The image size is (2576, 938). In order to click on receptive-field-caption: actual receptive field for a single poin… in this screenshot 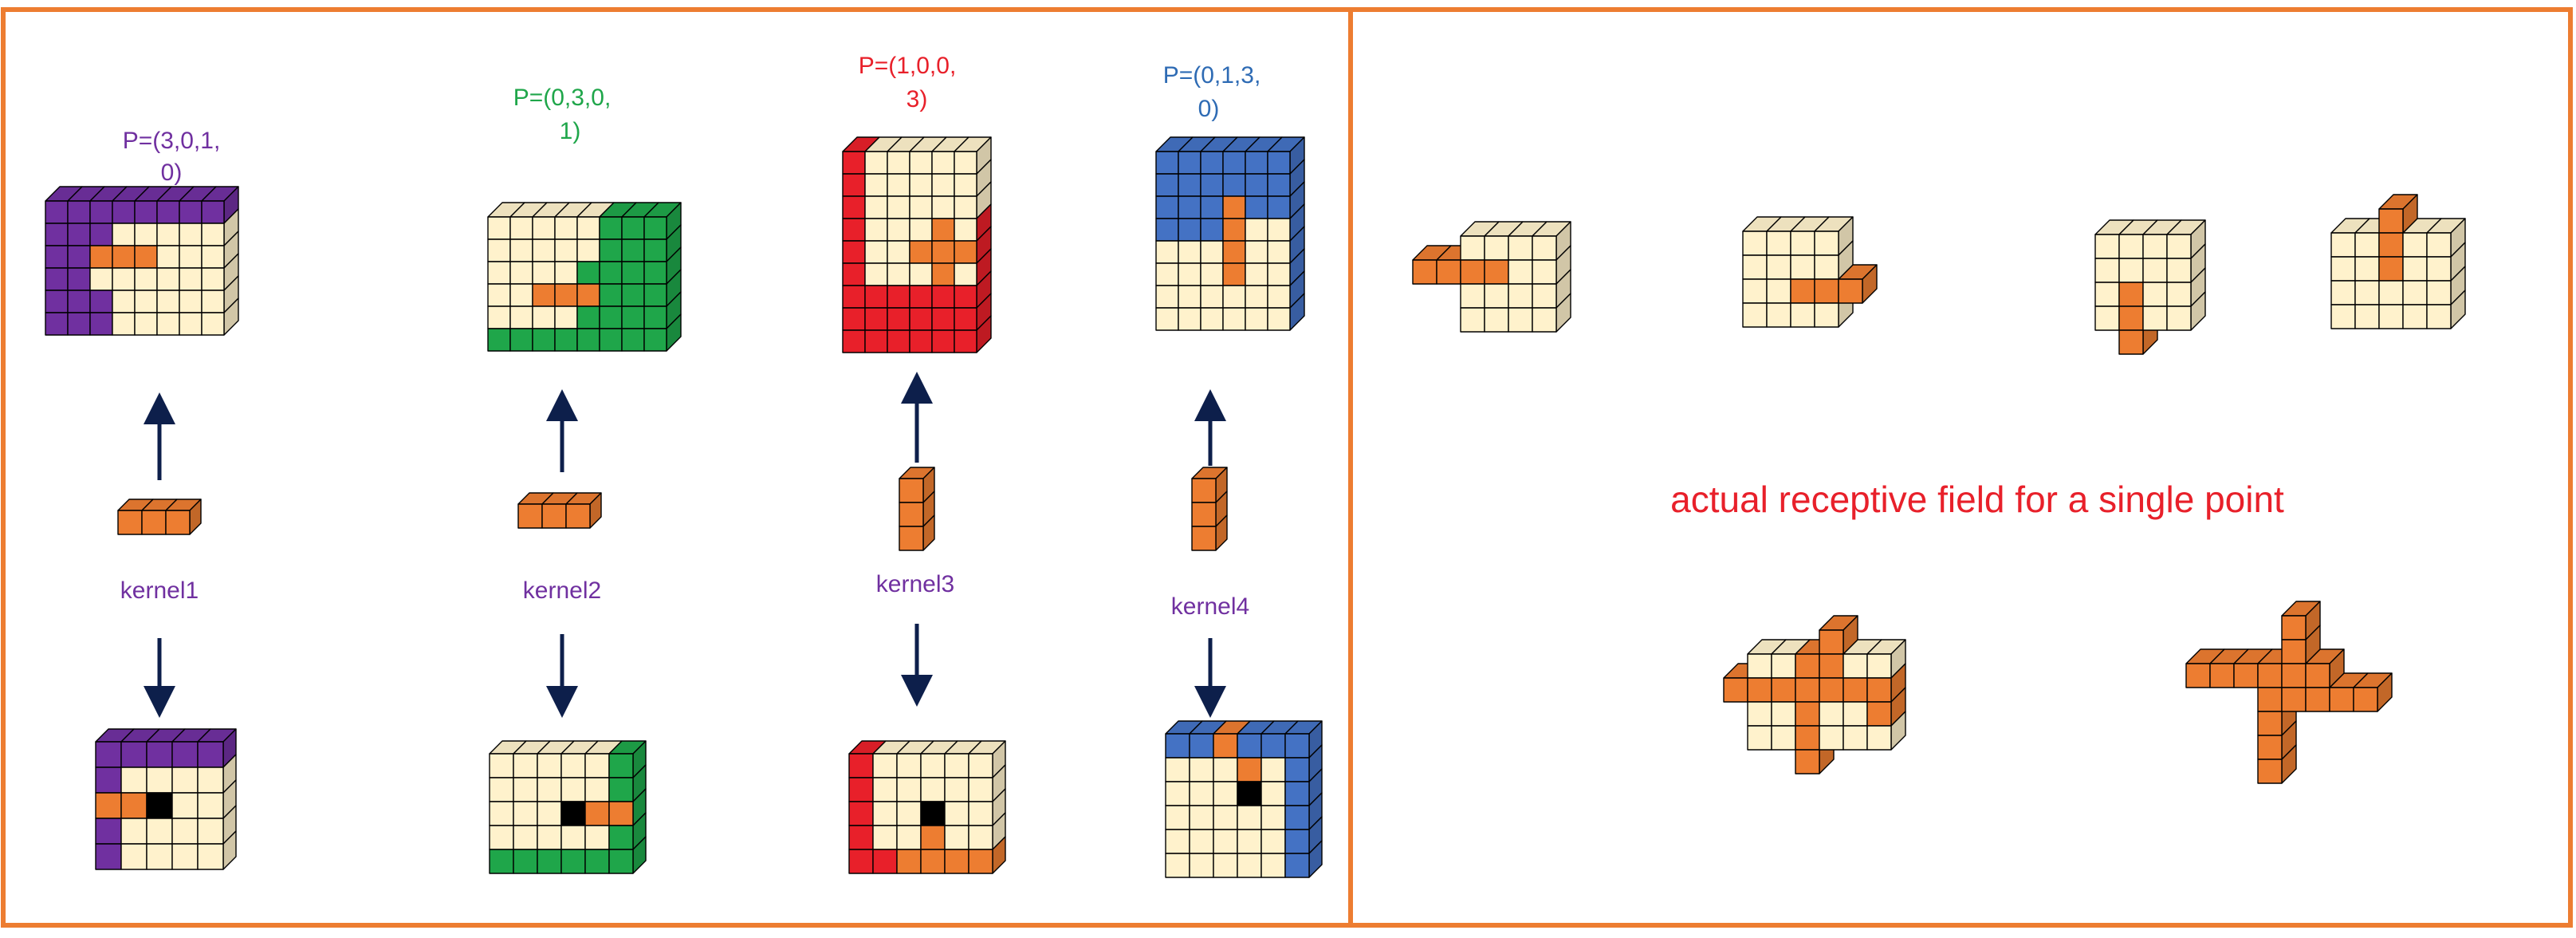, I will do `click(1977, 500)`.